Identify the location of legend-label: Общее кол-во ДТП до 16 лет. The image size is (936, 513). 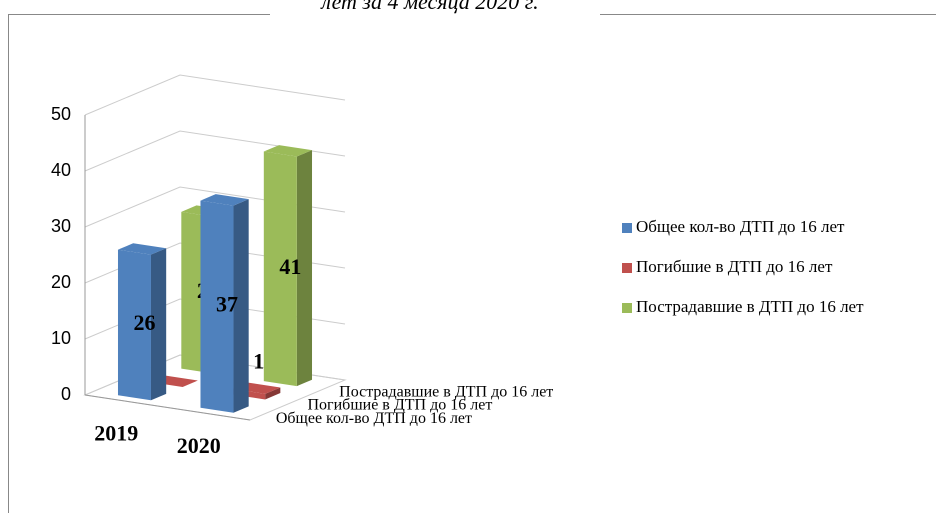
(740, 226).